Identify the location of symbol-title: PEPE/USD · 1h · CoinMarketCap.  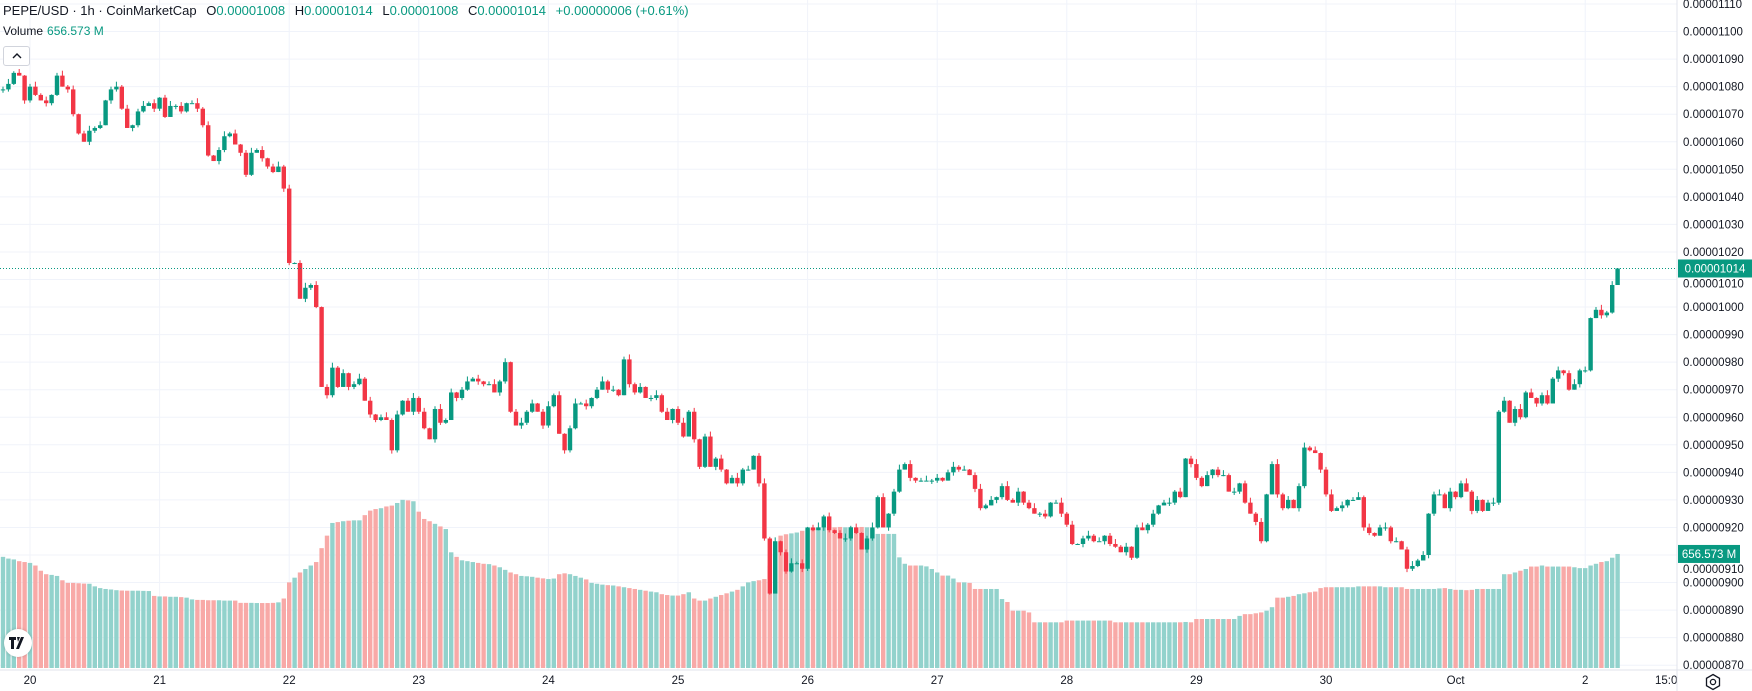
(100, 10).